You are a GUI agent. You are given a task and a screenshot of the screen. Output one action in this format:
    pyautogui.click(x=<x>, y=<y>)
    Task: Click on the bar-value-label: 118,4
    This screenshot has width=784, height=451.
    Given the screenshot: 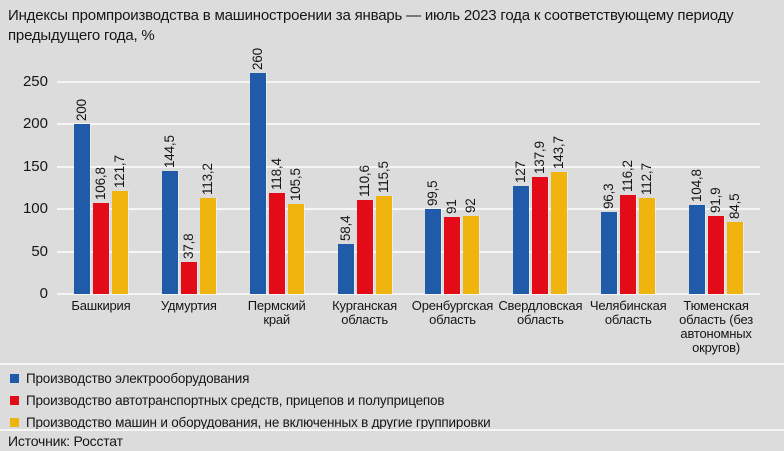 What is the action you would take?
    pyautogui.click(x=276, y=174)
    